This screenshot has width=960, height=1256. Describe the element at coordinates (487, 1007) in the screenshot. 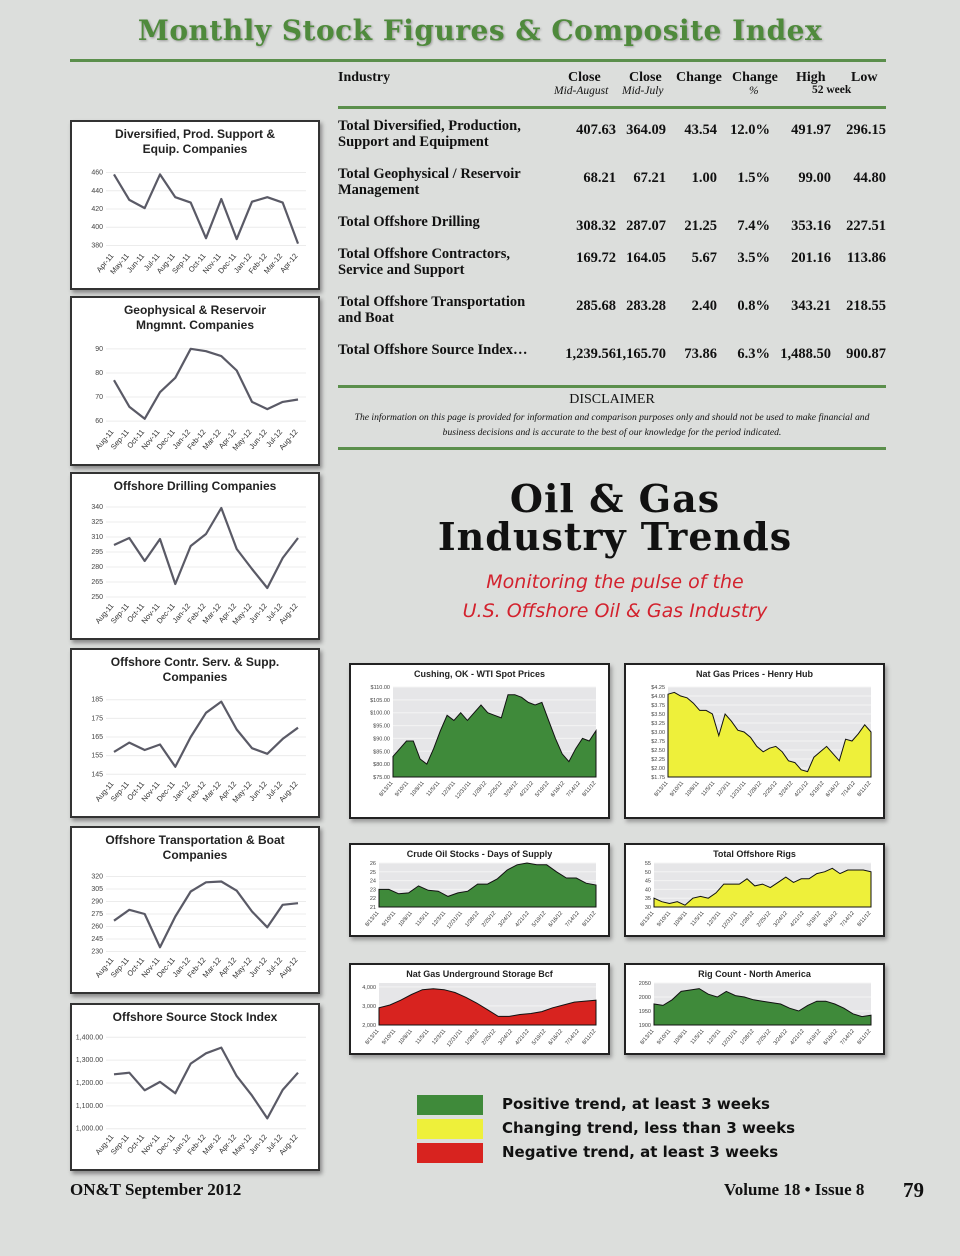

I see `data-area` at that location.